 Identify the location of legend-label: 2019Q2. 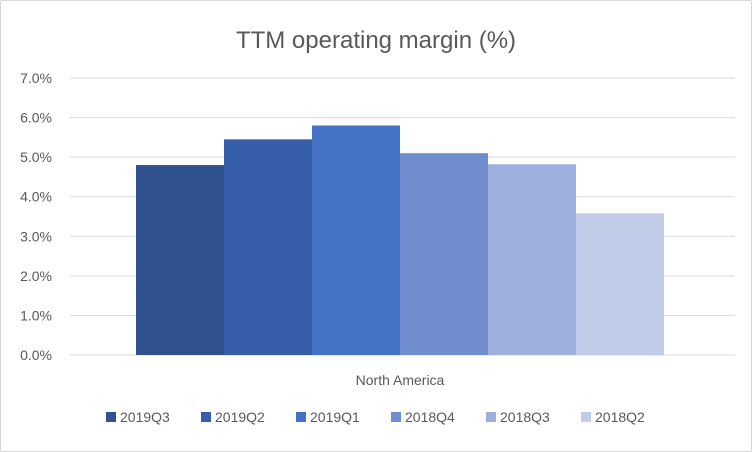
(240, 417).